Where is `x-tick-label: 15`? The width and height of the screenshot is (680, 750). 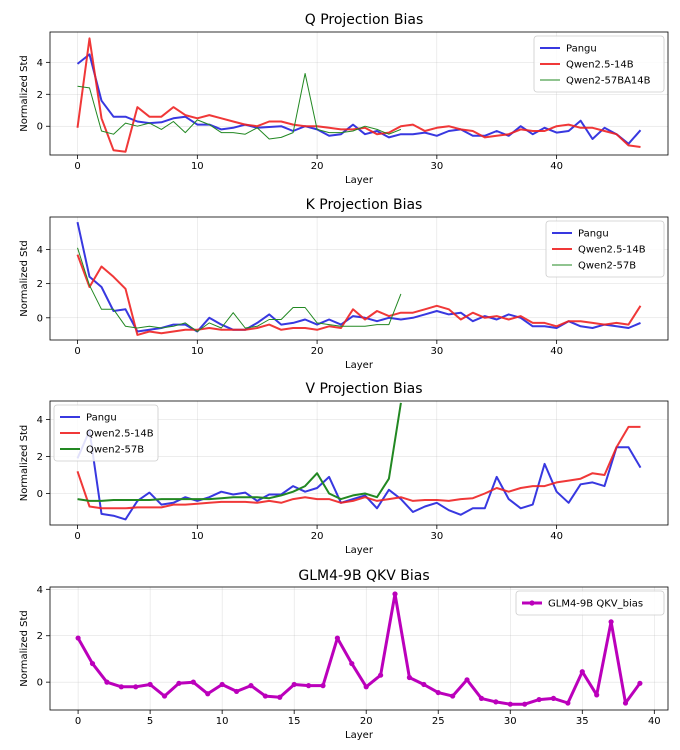 x-tick-label: 15 is located at coordinates (294, 721).